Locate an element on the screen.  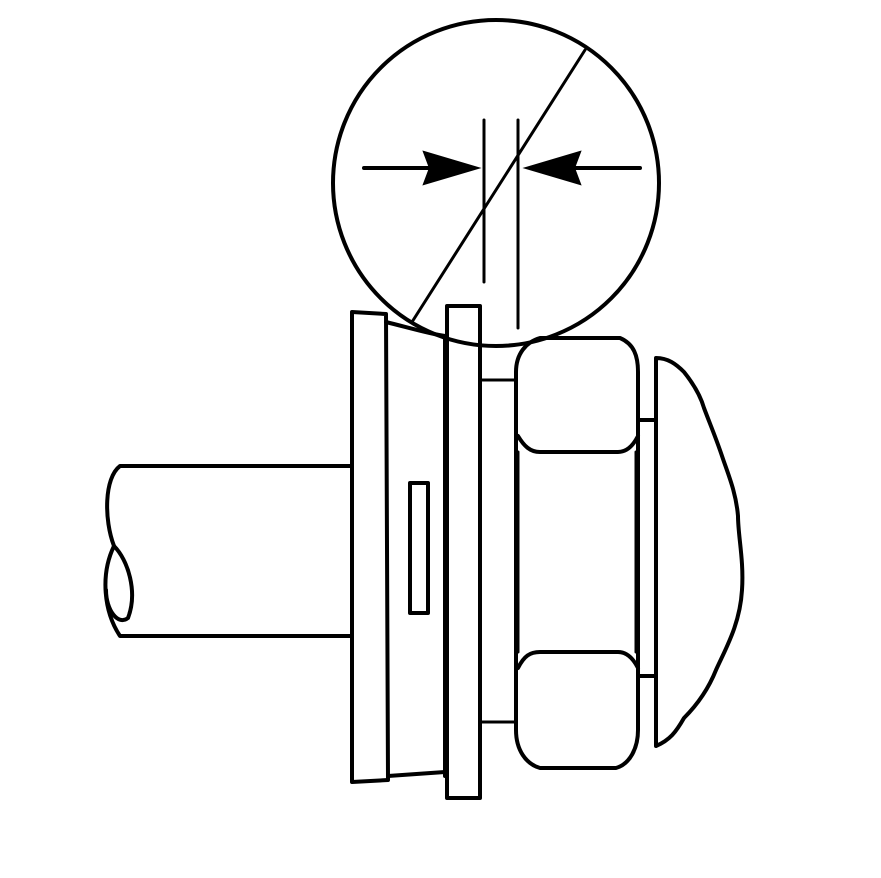
detail-circle is located at coordinates (496, 183).